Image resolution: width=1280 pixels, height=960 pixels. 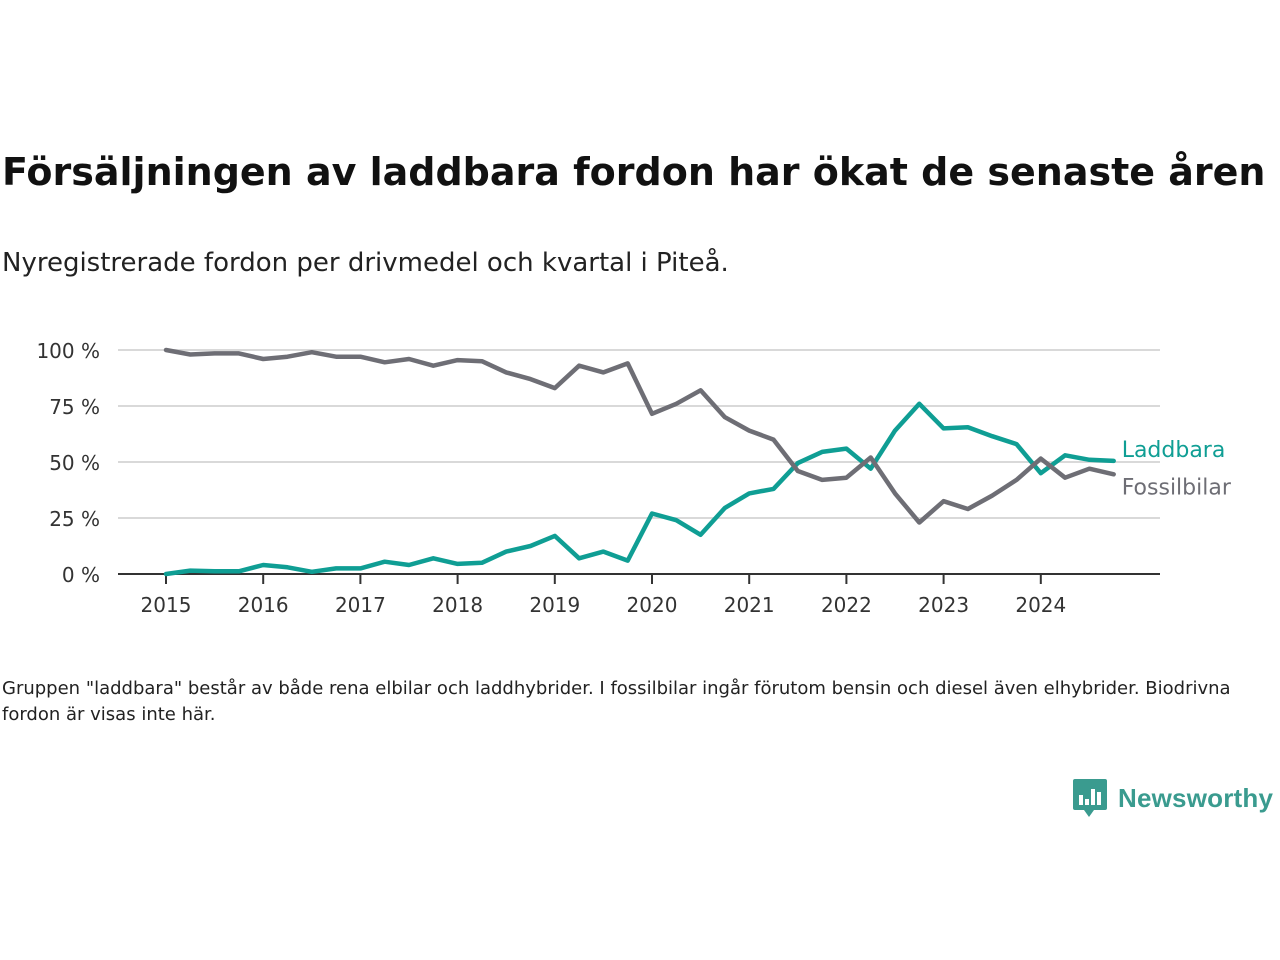 What do you see at coordinates (166, 605) in the screenshot?
I see `x-tick-label-2015: 2015` at bounding box center [166, 605].